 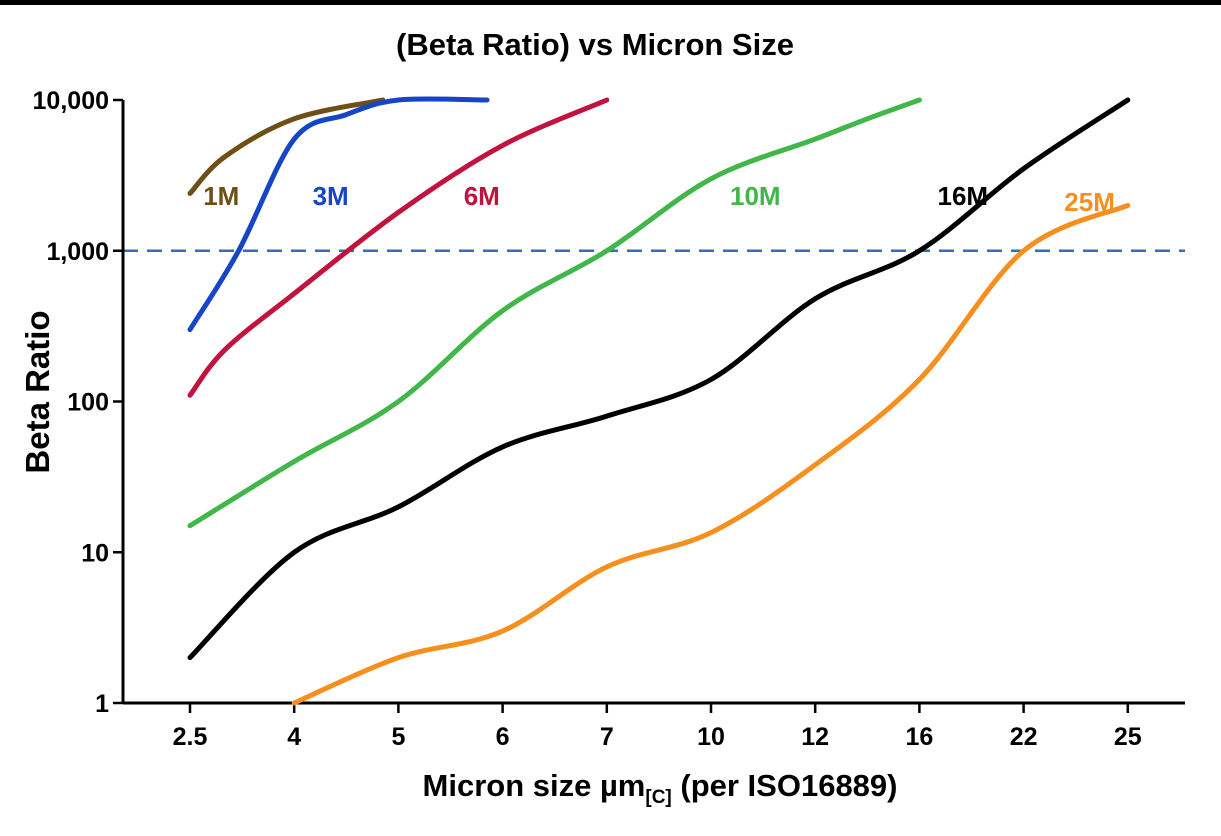 What do you see at coordinates (338, 214) in the screenshot?
I see `series-line-3M` at bounding box center [338, 214].